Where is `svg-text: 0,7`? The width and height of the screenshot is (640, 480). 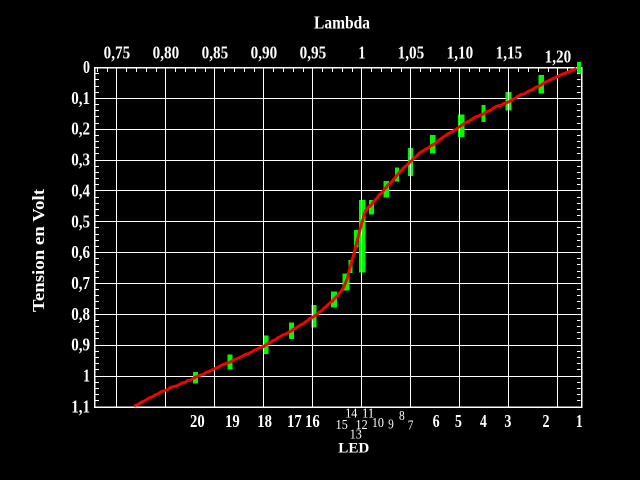
svg-text: 0,7 is located at coordinates (80, 283).